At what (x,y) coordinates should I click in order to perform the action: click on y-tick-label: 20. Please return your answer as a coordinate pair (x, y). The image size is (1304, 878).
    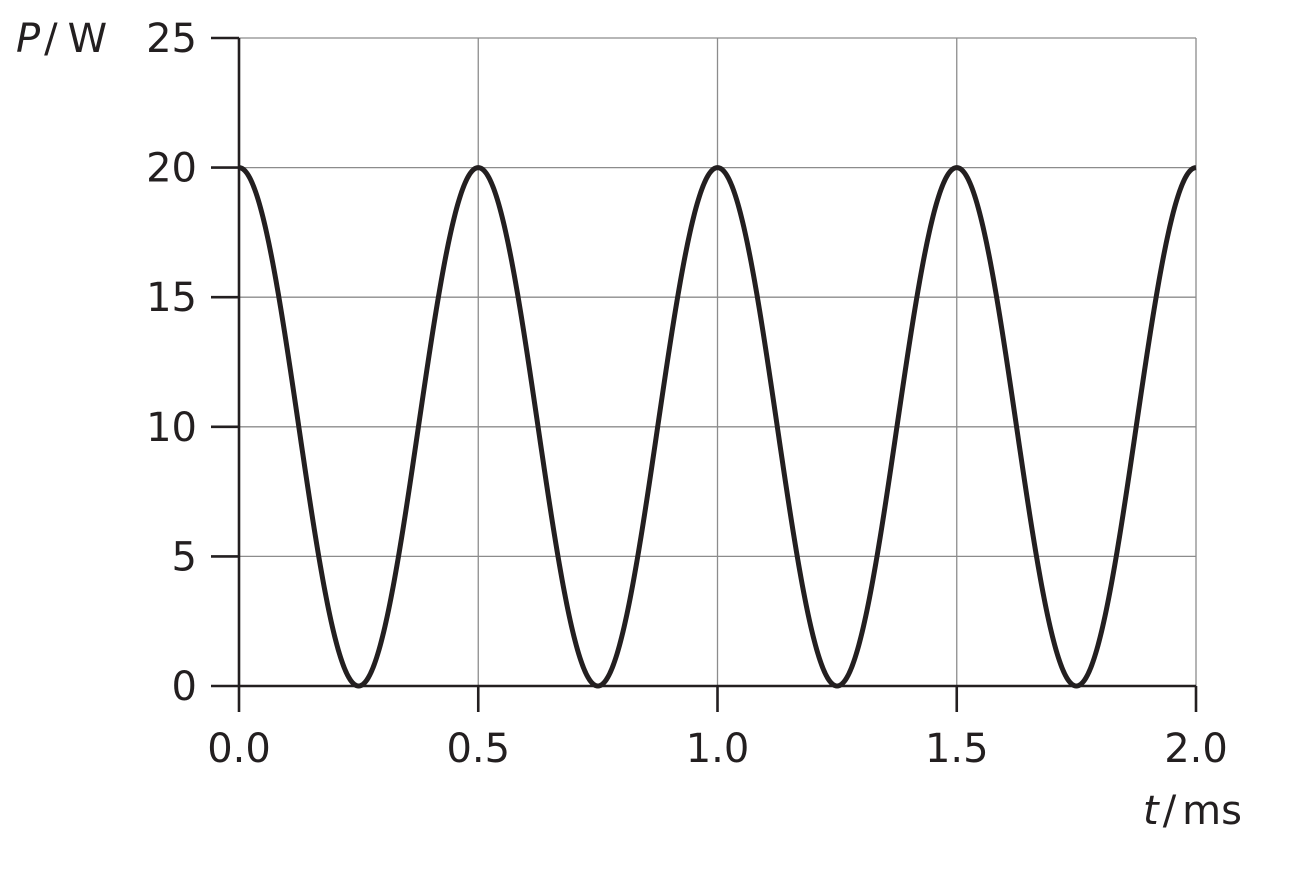
    Looking at the image, I should click on (171, 169).